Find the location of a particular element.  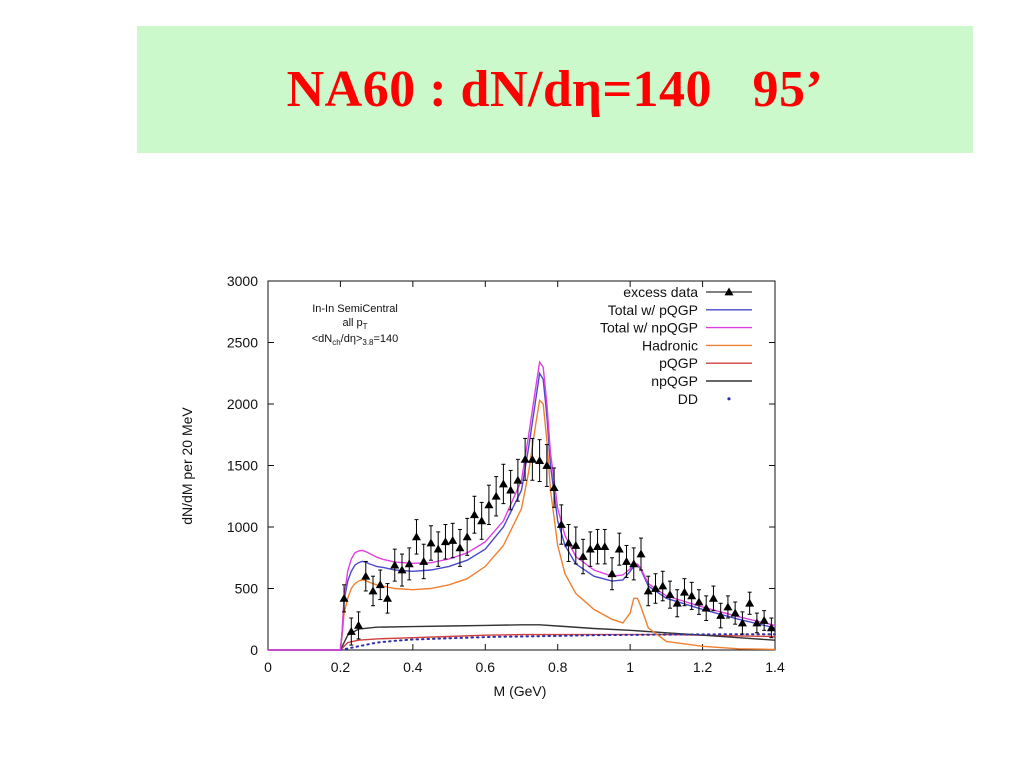

legend-swatch is located at coordinates (729, 399).